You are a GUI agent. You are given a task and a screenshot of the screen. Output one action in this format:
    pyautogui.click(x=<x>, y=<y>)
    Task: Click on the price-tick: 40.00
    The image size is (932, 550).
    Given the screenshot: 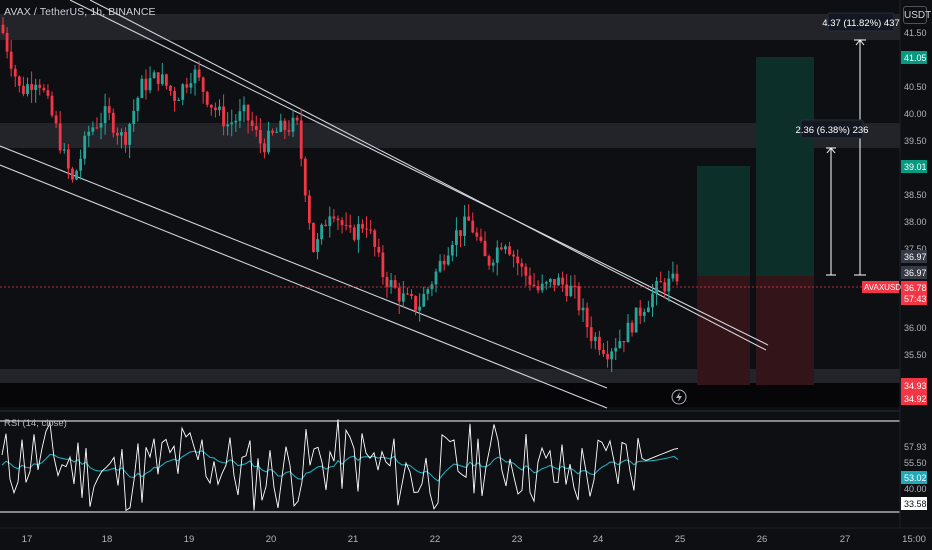 What is the action you would take?
    pyautogui.click(x=915, y=114)
    